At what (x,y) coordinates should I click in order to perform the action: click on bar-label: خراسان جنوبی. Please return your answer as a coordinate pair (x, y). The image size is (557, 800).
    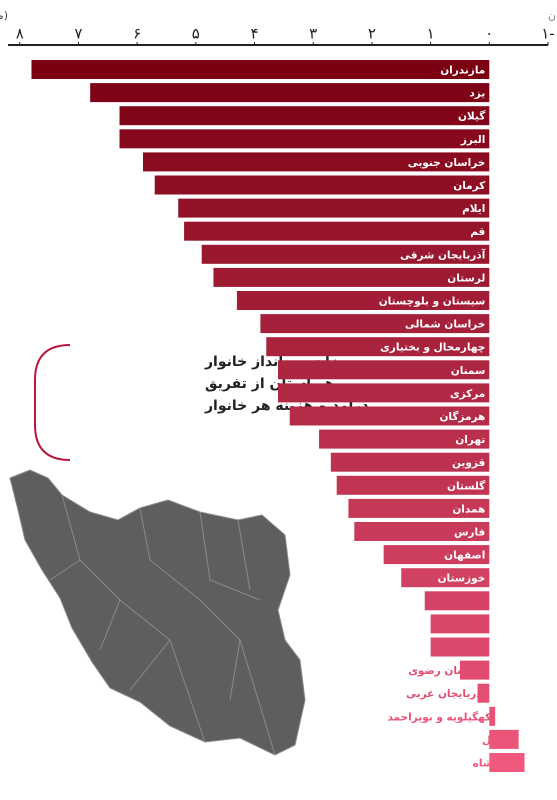
    Looking at the image, I should click on (447, 163).